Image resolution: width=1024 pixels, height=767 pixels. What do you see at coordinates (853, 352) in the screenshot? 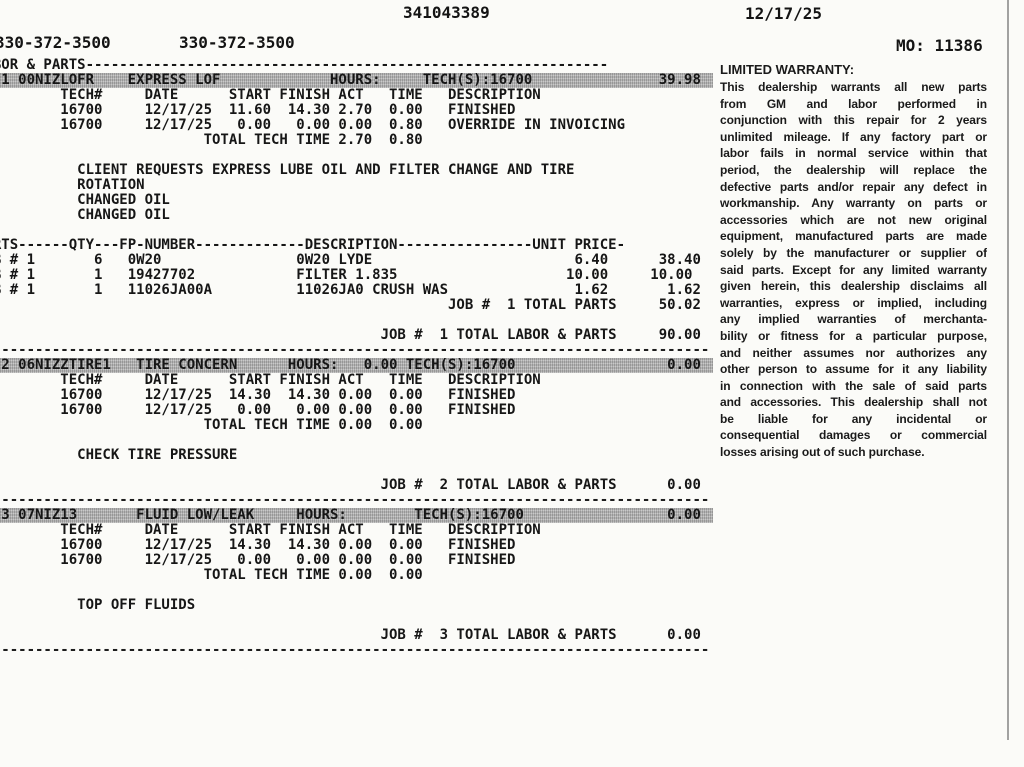
I see `warranty-line: and neither assumes nor authorizes any` at bounding box center [853, 352].